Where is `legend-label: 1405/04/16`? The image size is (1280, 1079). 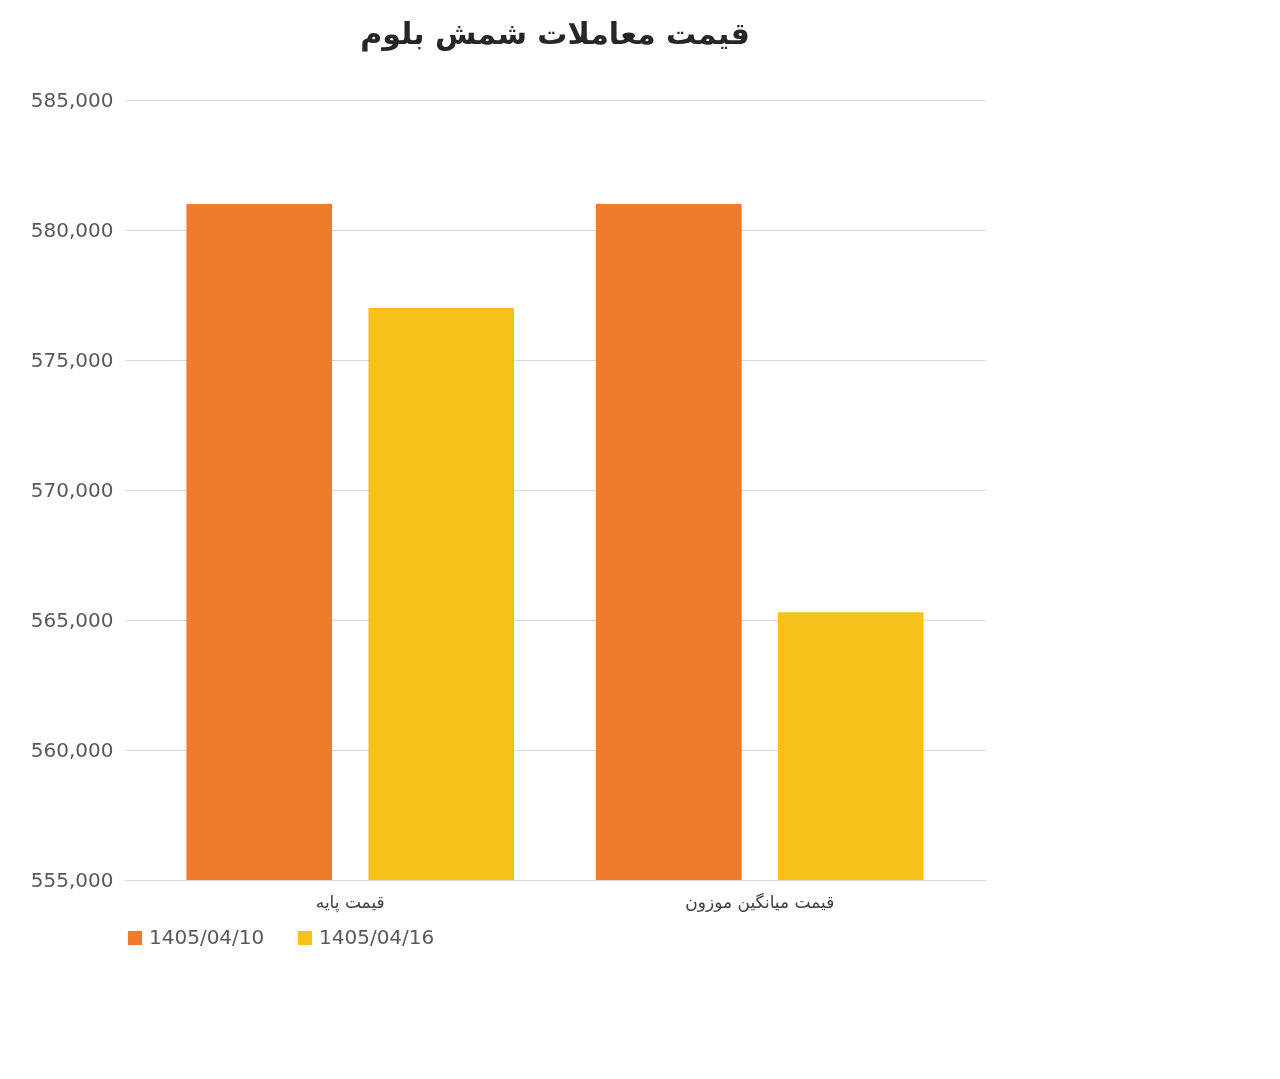 legend-label: 1405/04/16 is located at coordinates (377, 937).